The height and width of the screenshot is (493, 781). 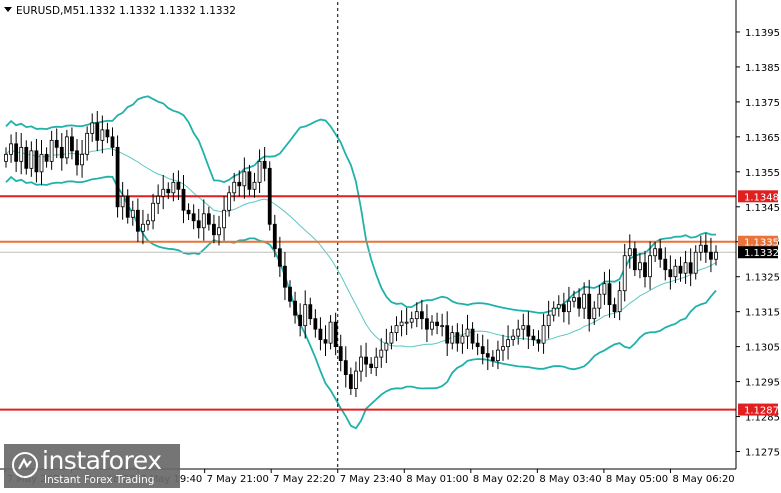 I want to click on chart-header: EURUSD,M5 1.1332 1.1332 1.1332 1.1332, so click(x=120, y=11).